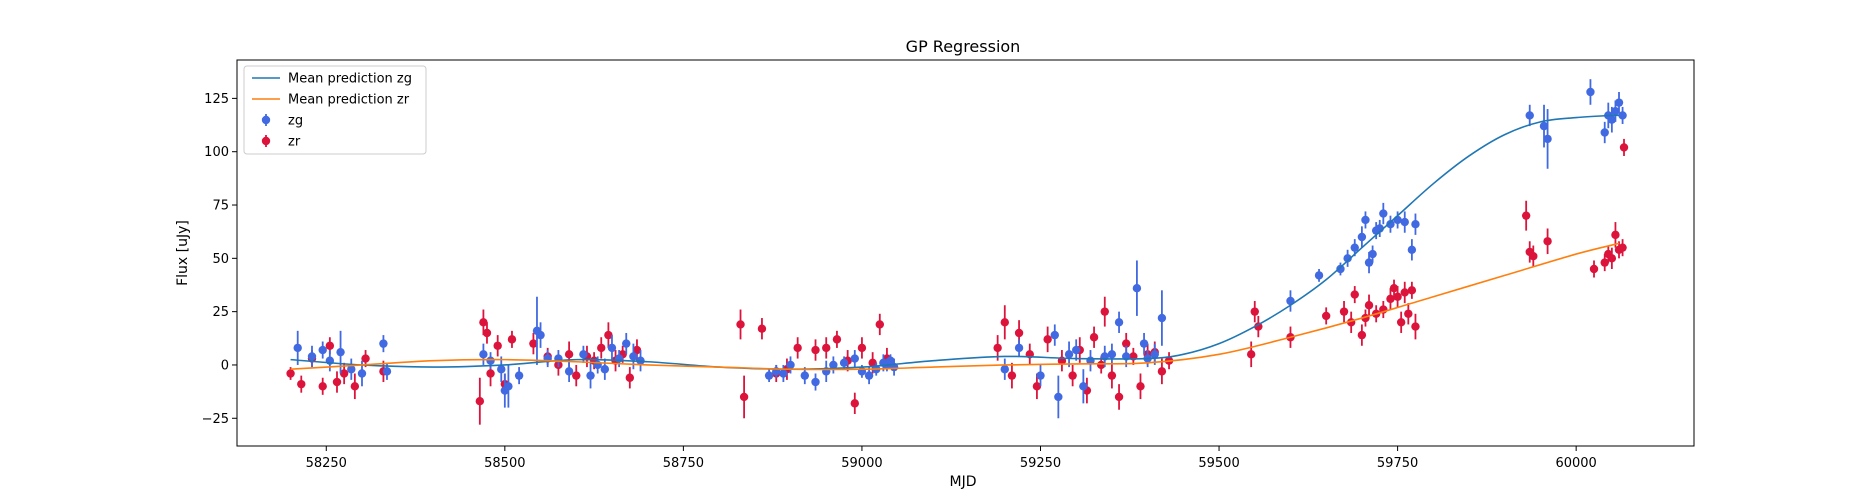  What do you see at coordinates (215, 419) in the screenshot?
I see `y-tick-label: −25` at bounding box center [215, 419].